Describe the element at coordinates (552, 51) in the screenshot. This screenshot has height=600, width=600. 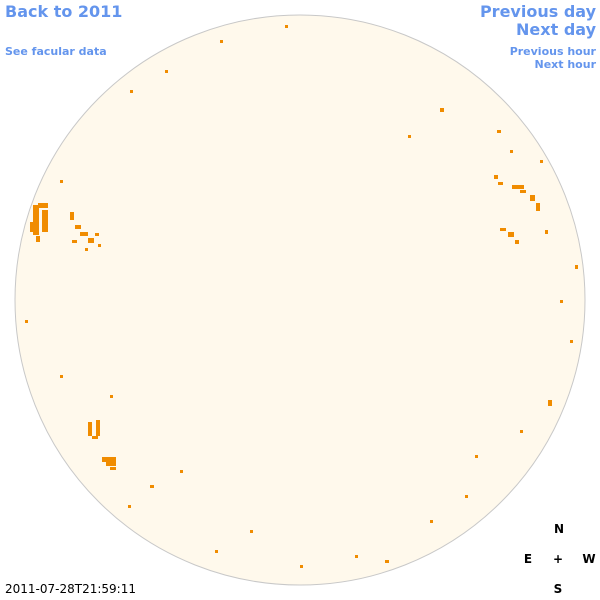
I see `previous-hour-link: Previous hour` at that location.